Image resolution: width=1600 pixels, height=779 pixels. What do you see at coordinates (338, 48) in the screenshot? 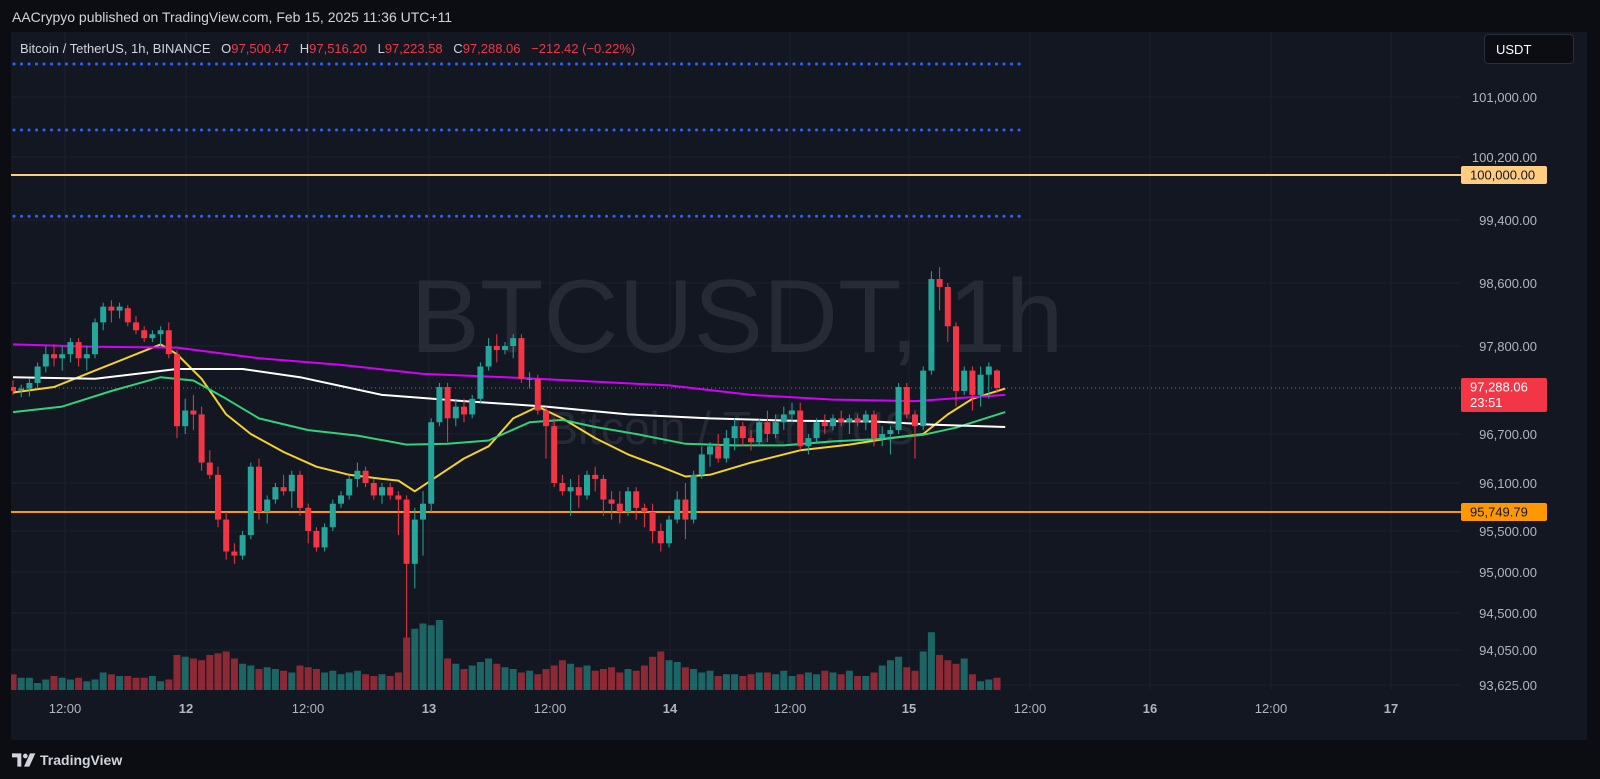
I see `legend-high-value: 97,516.20` at bounding box center [338, 48].